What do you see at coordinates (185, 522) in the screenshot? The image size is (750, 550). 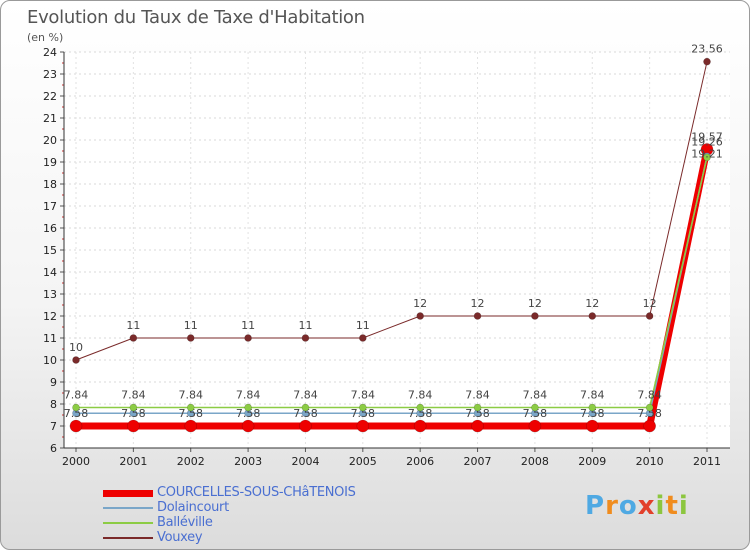 I see `legend-label-balleville: Balléville` at bounding box center [185, 522].